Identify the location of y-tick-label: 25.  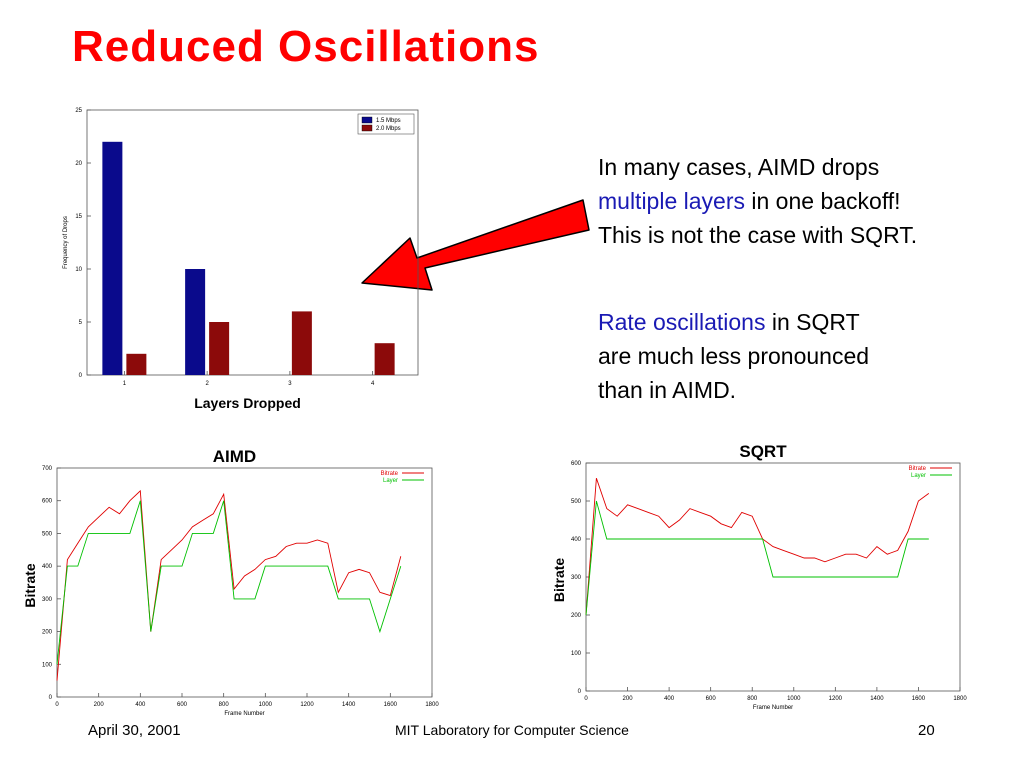
(78, 111).